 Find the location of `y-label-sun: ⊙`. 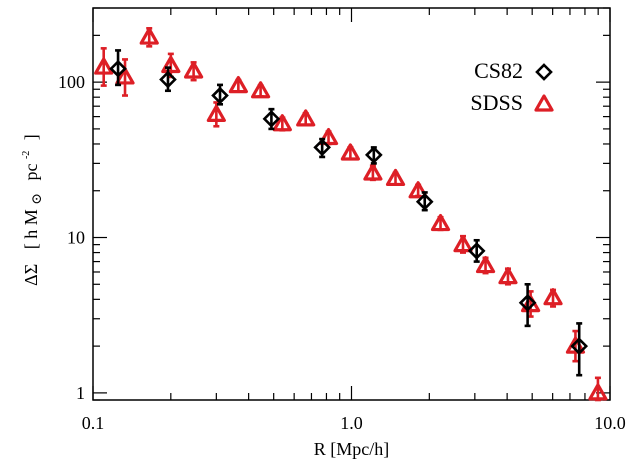

y-label-sun: ⊙ is located at coordinates (37, 199).